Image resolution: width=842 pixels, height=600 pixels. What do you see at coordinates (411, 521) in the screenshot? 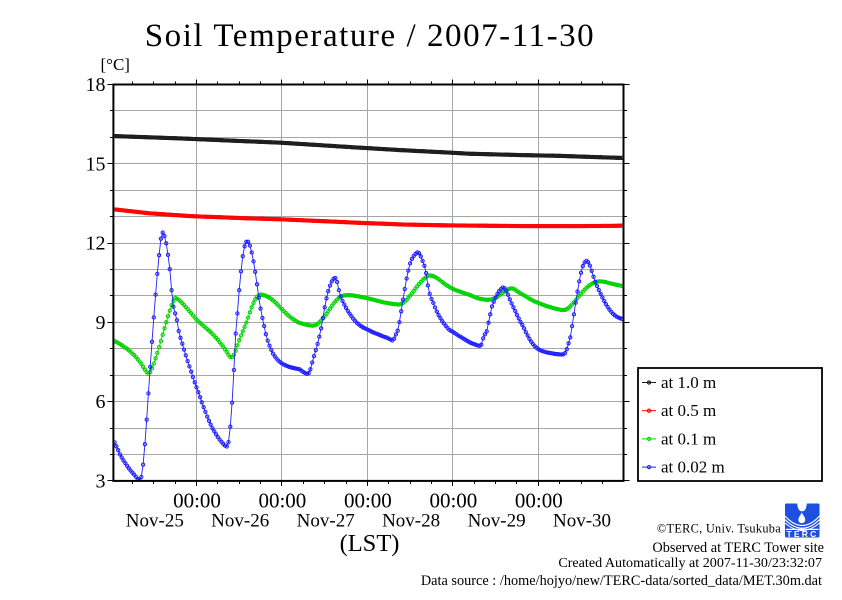
I see `svg-text: Nov-28` at bounding box center [411, 521].